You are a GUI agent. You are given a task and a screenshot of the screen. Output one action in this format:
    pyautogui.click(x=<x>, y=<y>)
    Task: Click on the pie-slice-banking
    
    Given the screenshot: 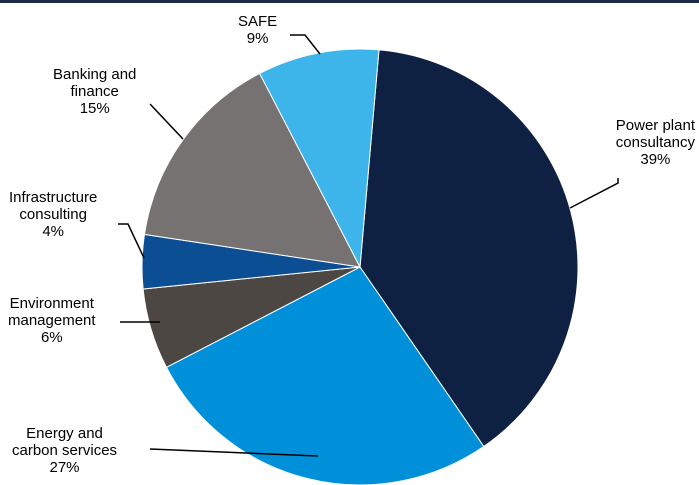 What is the action you would take?
    pyautogui.click(x=252, y=170)
    